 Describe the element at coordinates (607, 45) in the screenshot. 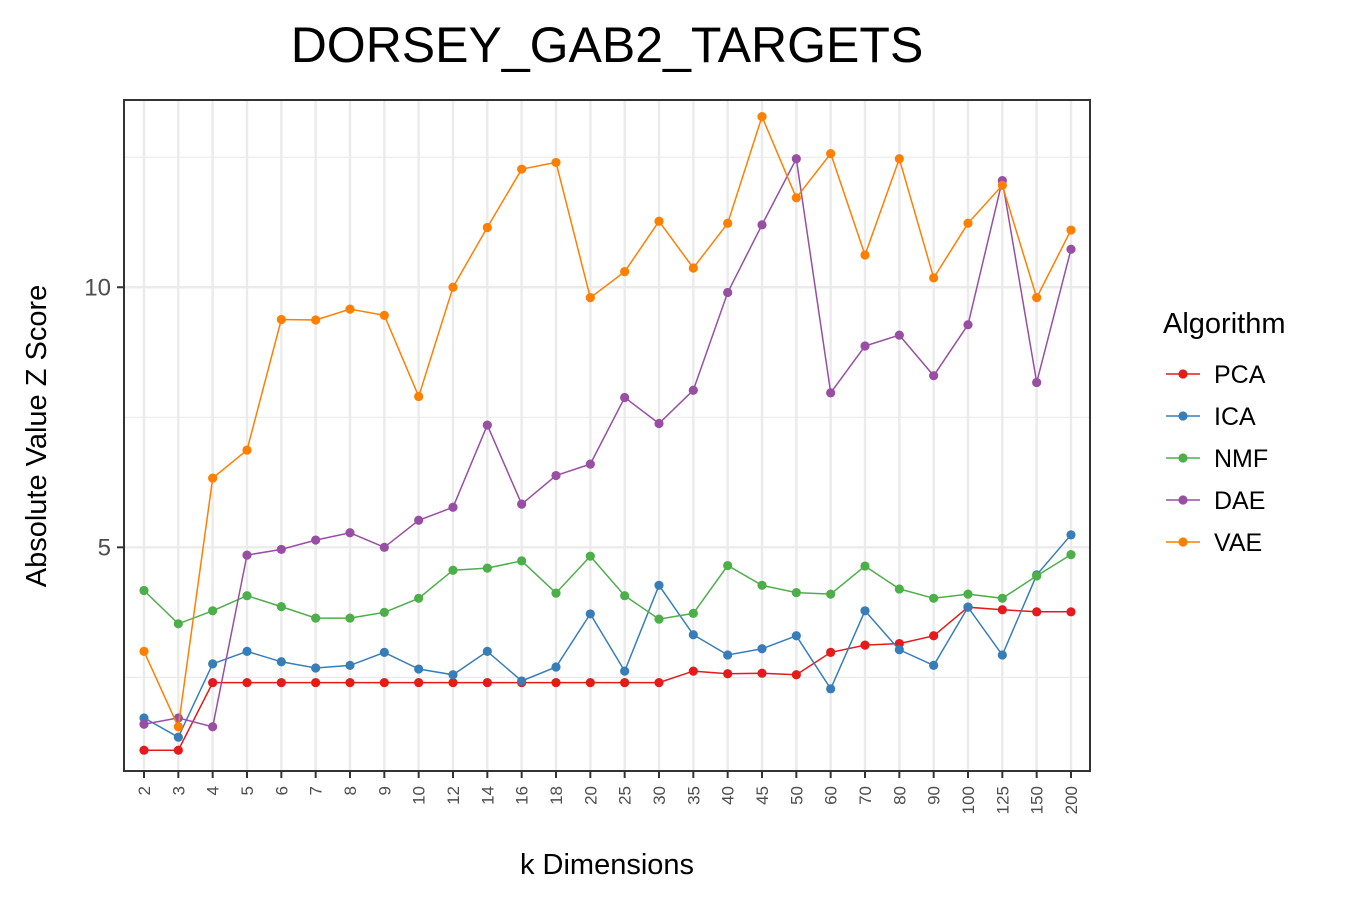

I see `chart-title: DORSEY_GAB2_TARGETS` at that location.